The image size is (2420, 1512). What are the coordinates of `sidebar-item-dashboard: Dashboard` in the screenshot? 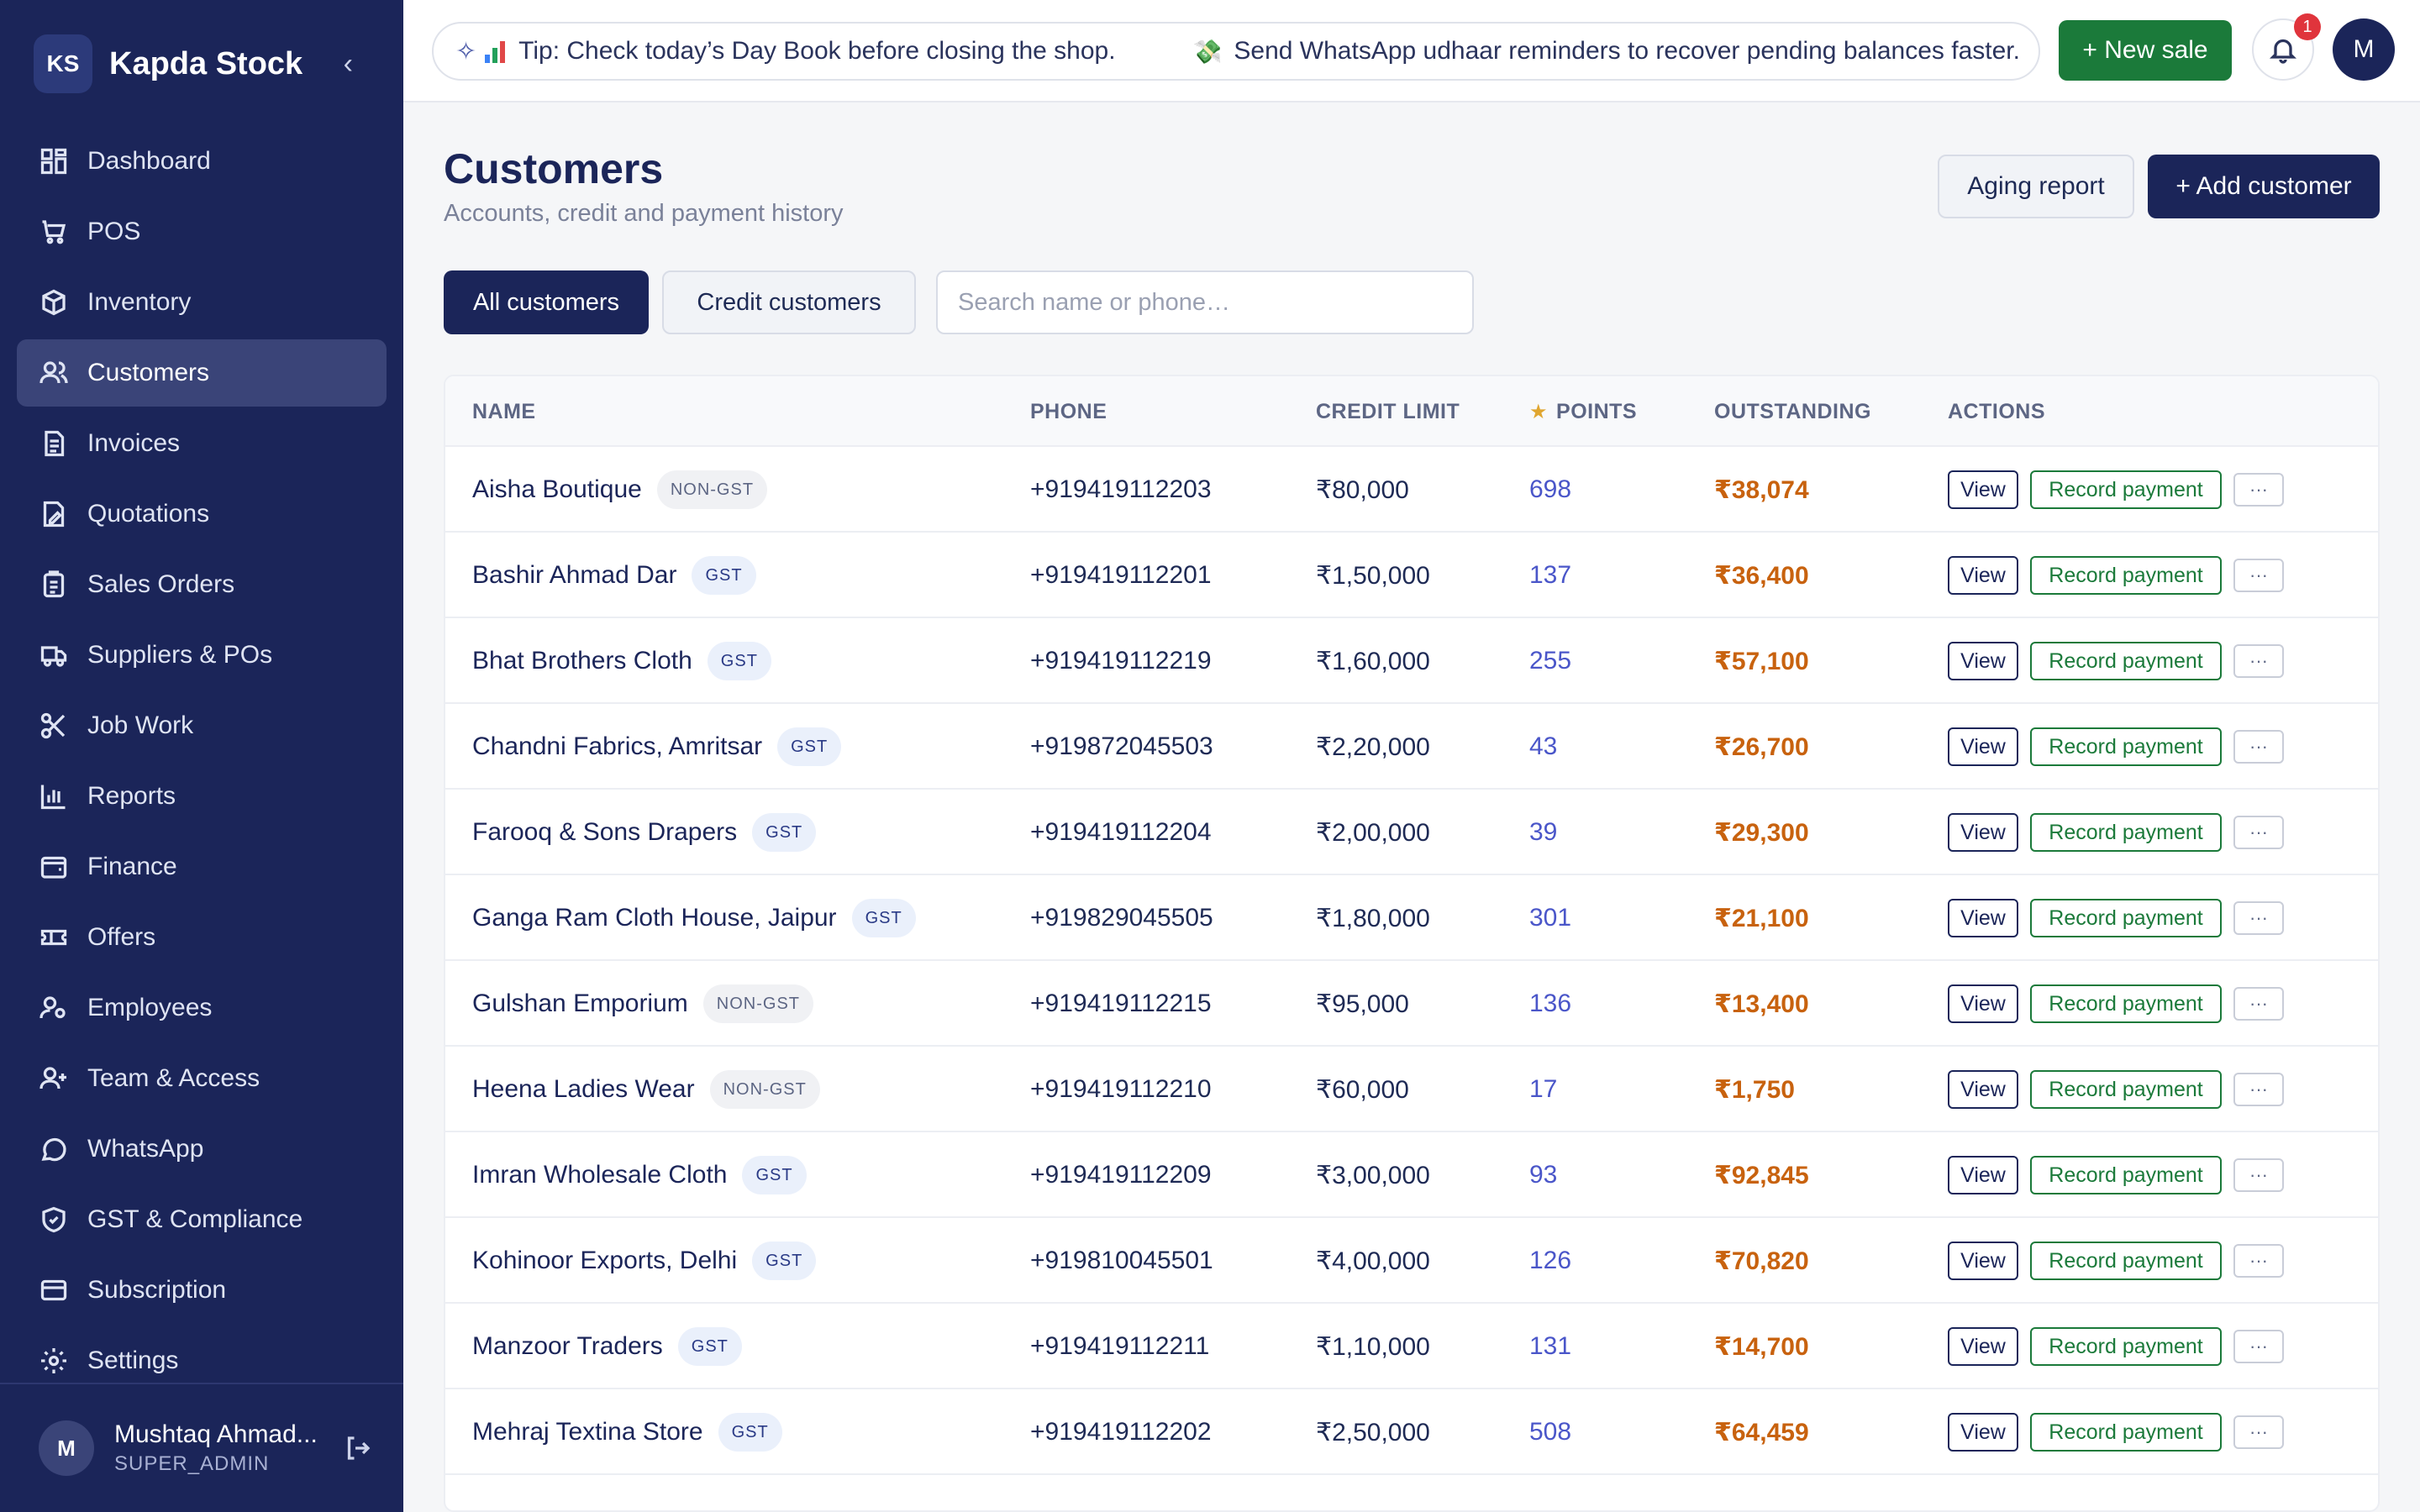 It's located at (202, 161).